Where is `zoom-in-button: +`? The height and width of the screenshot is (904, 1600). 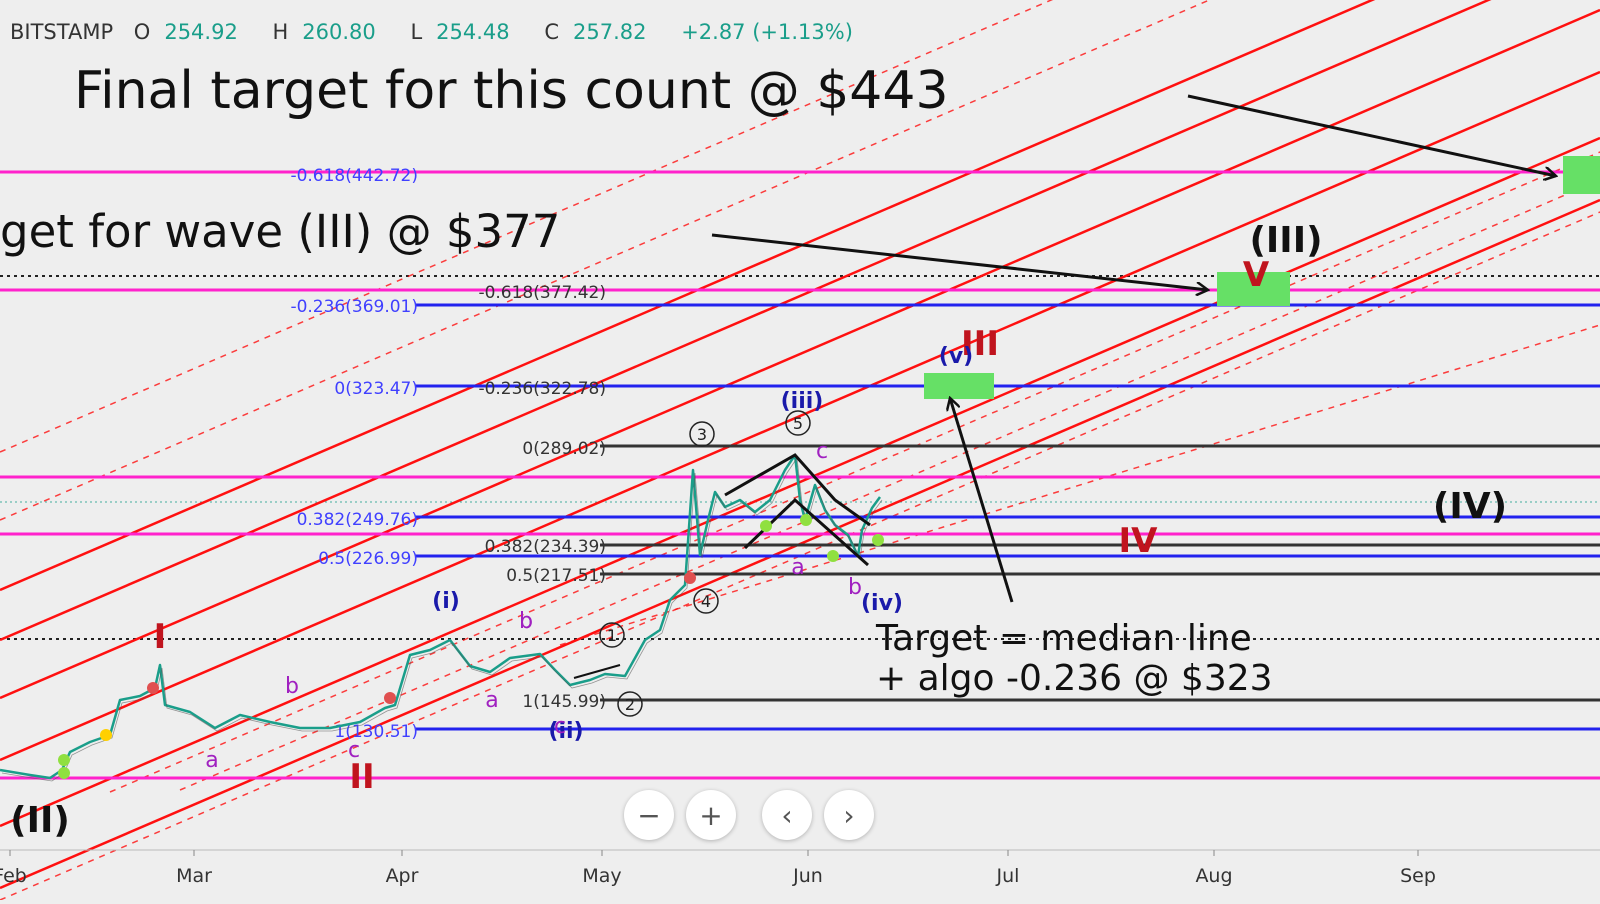
zoom-in-button: + is located at coordinates (711, 815).